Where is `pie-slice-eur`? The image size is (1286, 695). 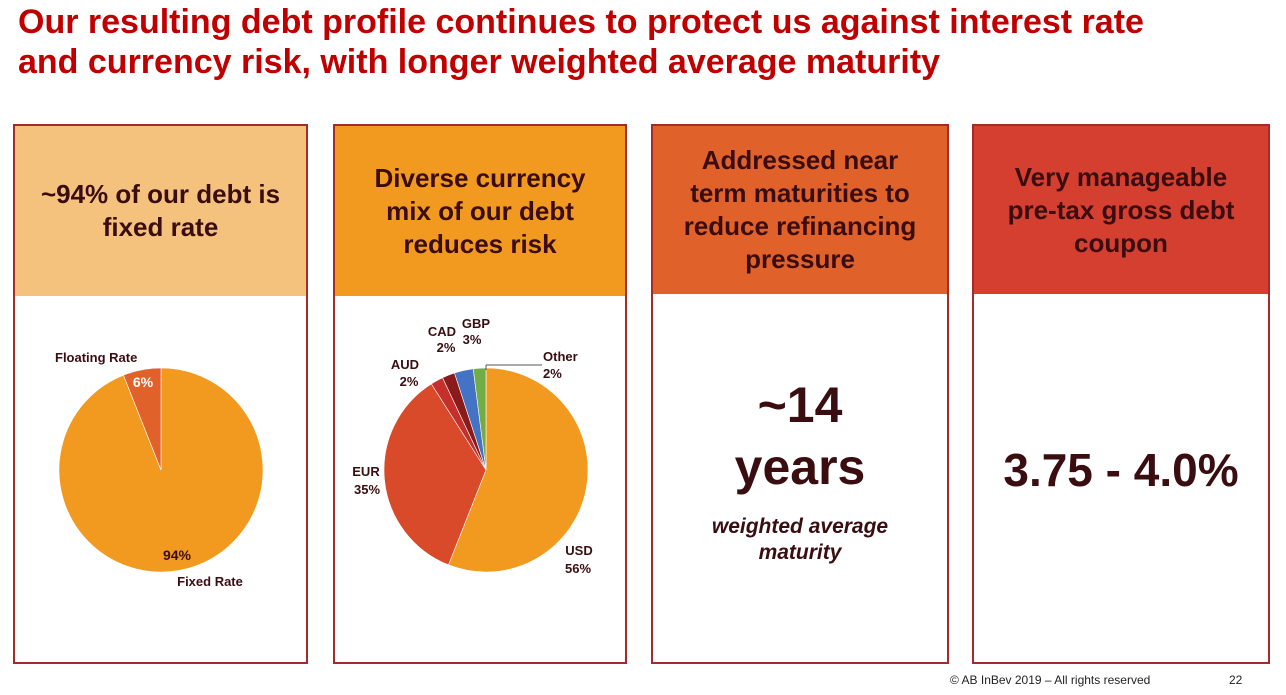 pie-slice-eur is located at coordinates (435, 474).